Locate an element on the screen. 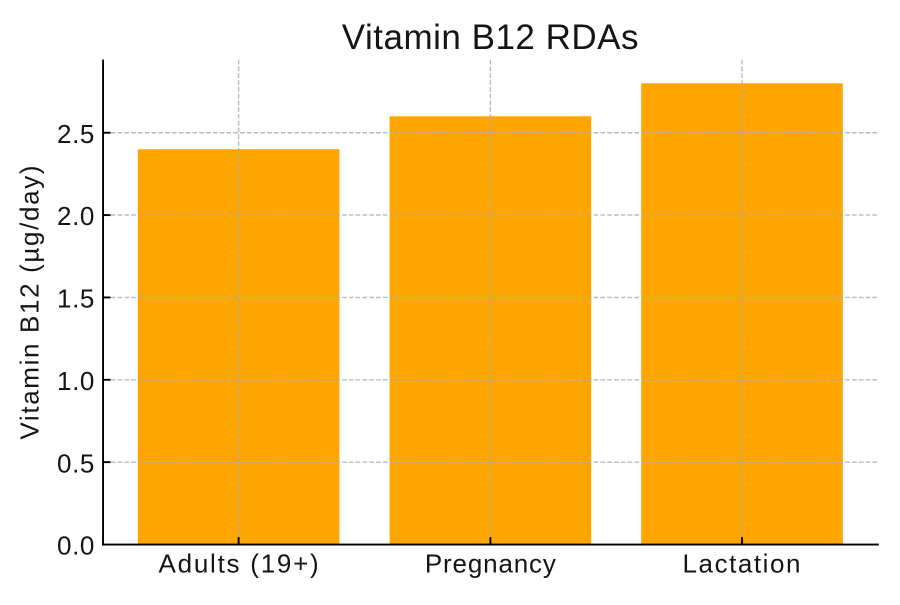 This screenshot has height=605, width=900. svg-text: Pregnancy is located at coordinates (491, 564).